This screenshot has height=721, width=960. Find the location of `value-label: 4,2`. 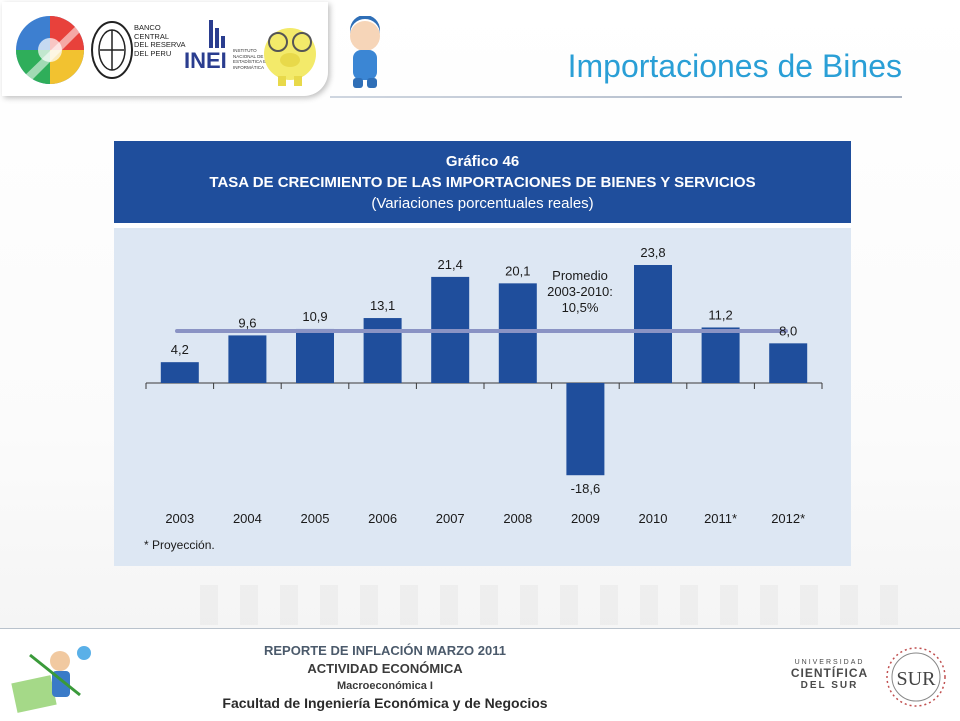

value-label: 4,2 is located at coordinates (180, 349).